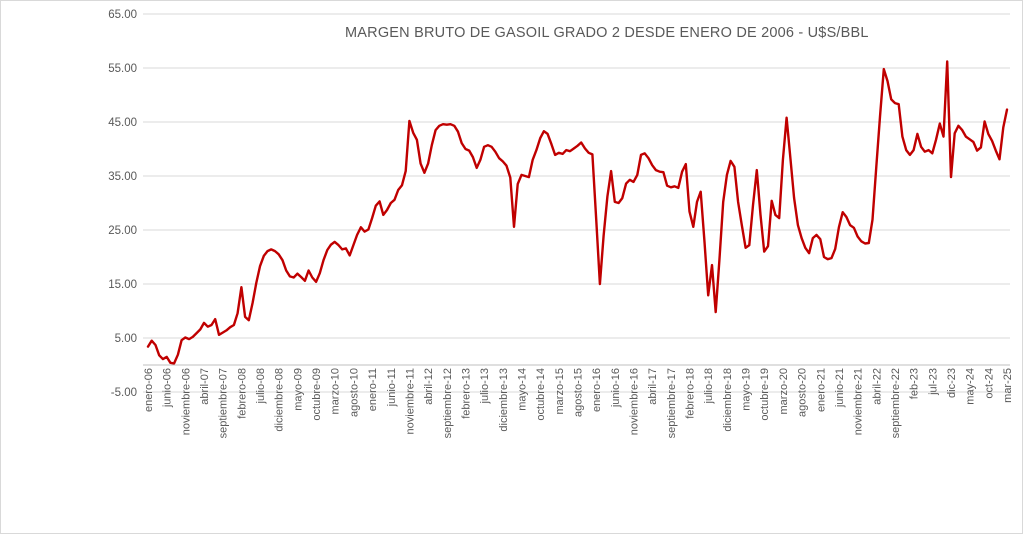 The width and height of the screenshot is (1023, 534). Describe the element at coordinates (1008, 385) in the screenshot. I see `x-tick-label: mar-25` at that location.